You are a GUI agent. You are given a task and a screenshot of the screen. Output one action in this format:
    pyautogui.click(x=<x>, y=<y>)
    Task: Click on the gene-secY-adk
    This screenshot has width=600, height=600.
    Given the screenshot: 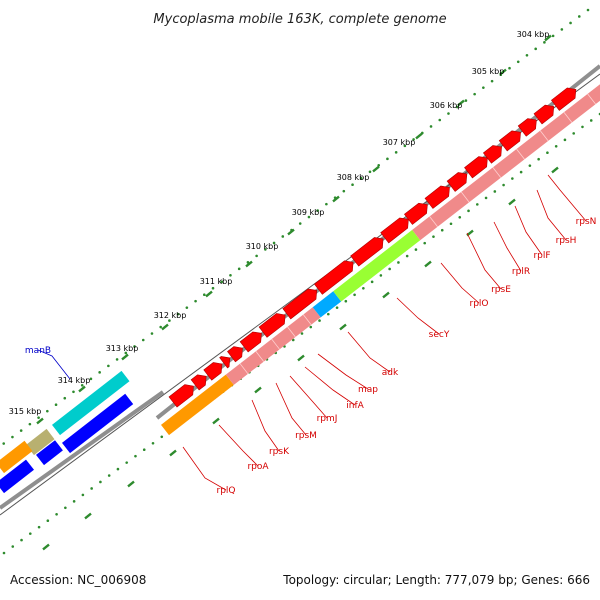 What is the action you would take?
    pyautogui.click(x=377, y=265)
    